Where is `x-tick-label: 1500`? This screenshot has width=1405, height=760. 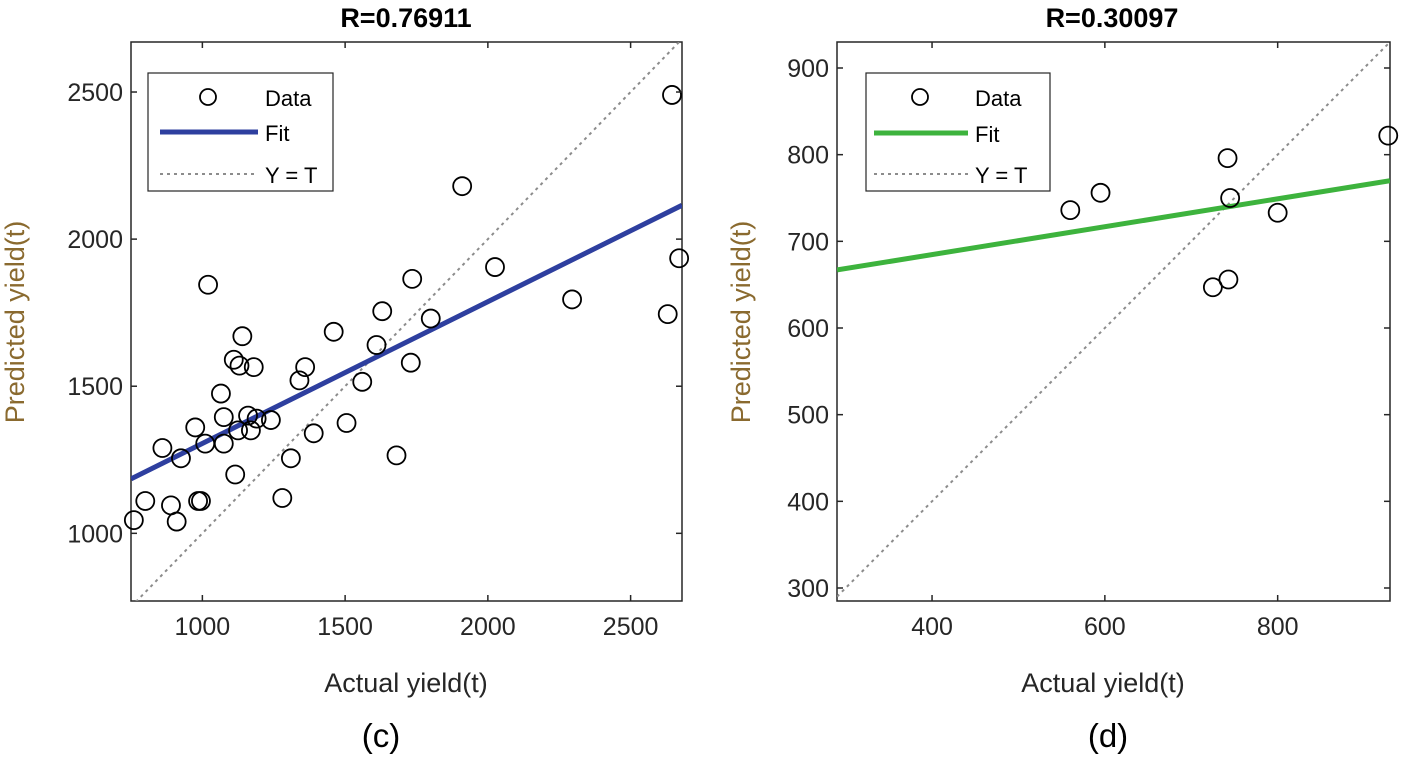
x-tick-label: 1500 is located at coordinates (345, 627).